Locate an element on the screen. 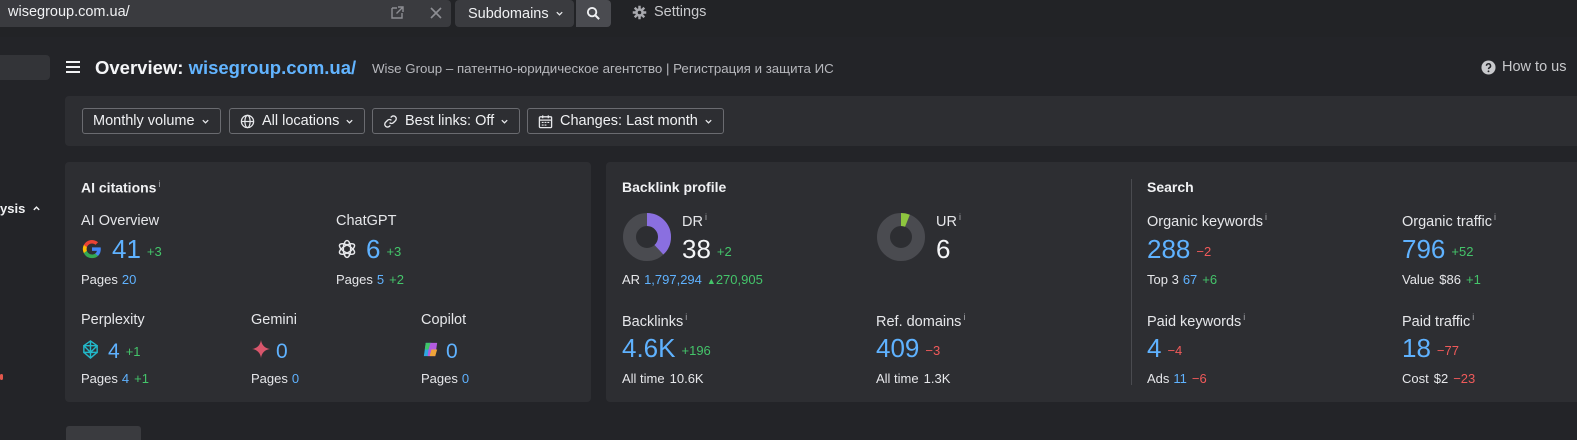 This screenshot has width=1577, height=440. backlinks-value: 4.6K +196 is located at coordinates (666, 348).